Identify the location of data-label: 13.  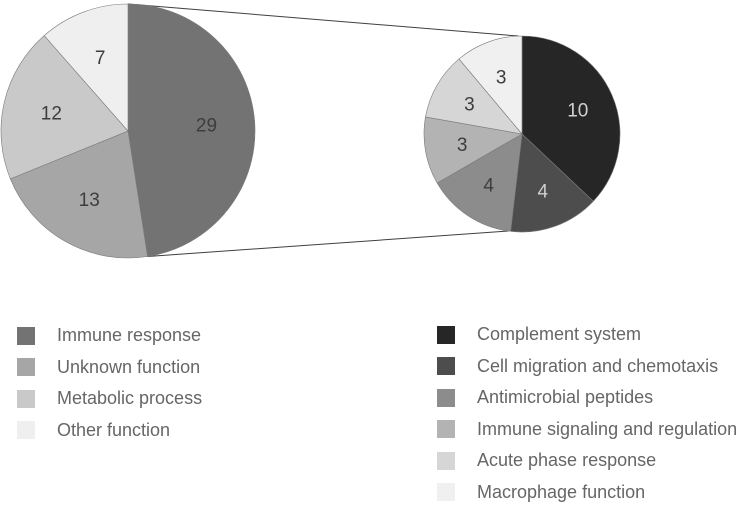
(89, 200).